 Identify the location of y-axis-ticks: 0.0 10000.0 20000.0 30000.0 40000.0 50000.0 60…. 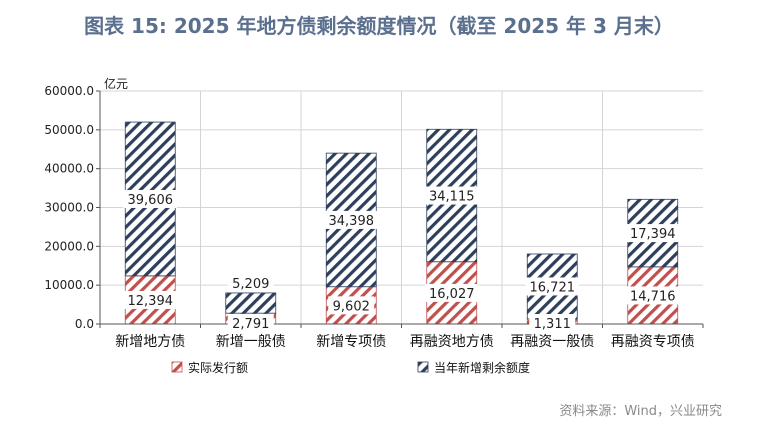
(72, 207).